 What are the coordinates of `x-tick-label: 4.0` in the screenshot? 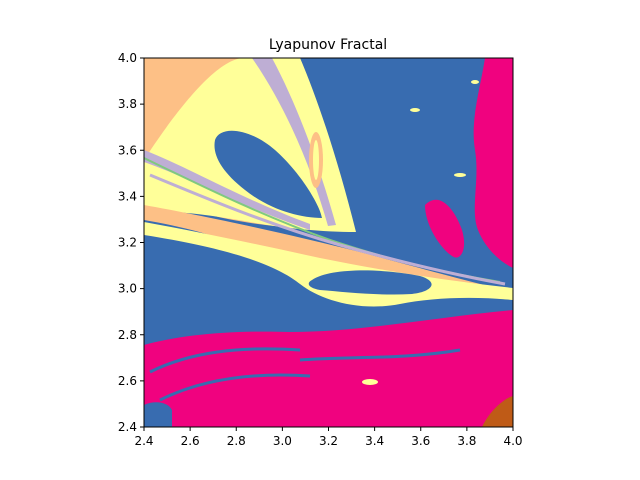 It's located at (512, 441).